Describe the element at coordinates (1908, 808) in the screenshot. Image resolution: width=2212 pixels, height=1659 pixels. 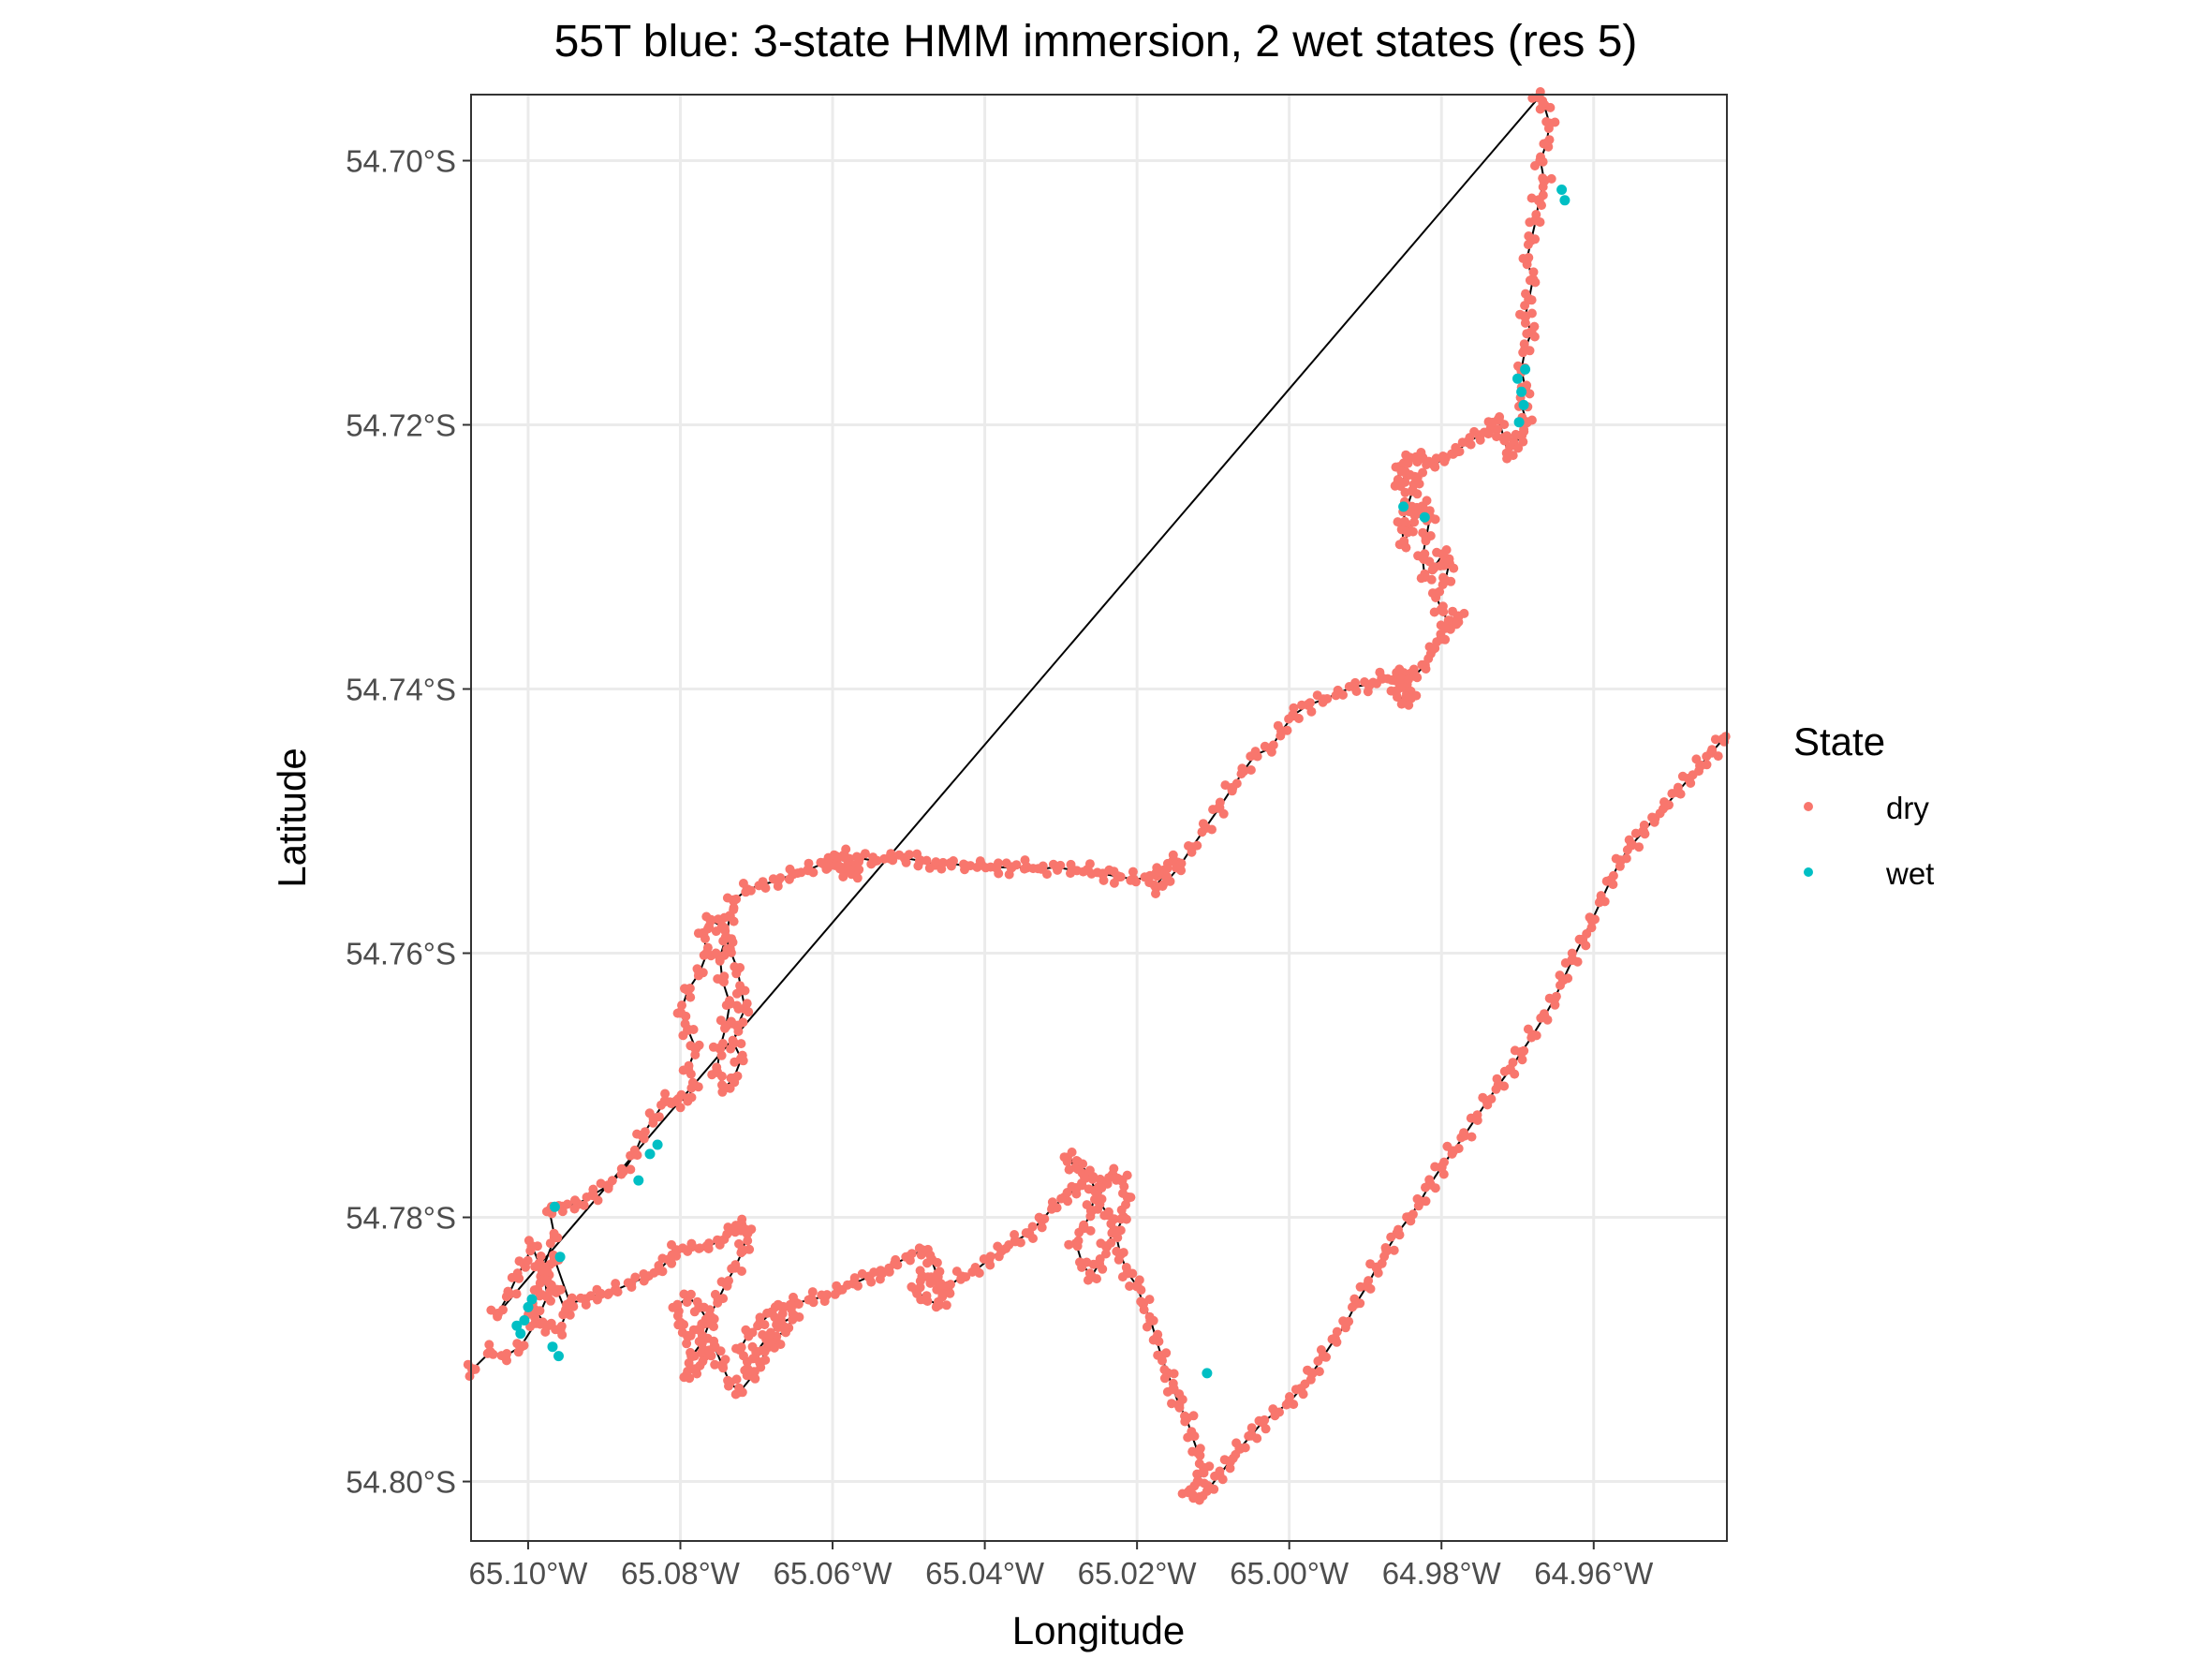
I see `legend-label-dry: dry` at that location.